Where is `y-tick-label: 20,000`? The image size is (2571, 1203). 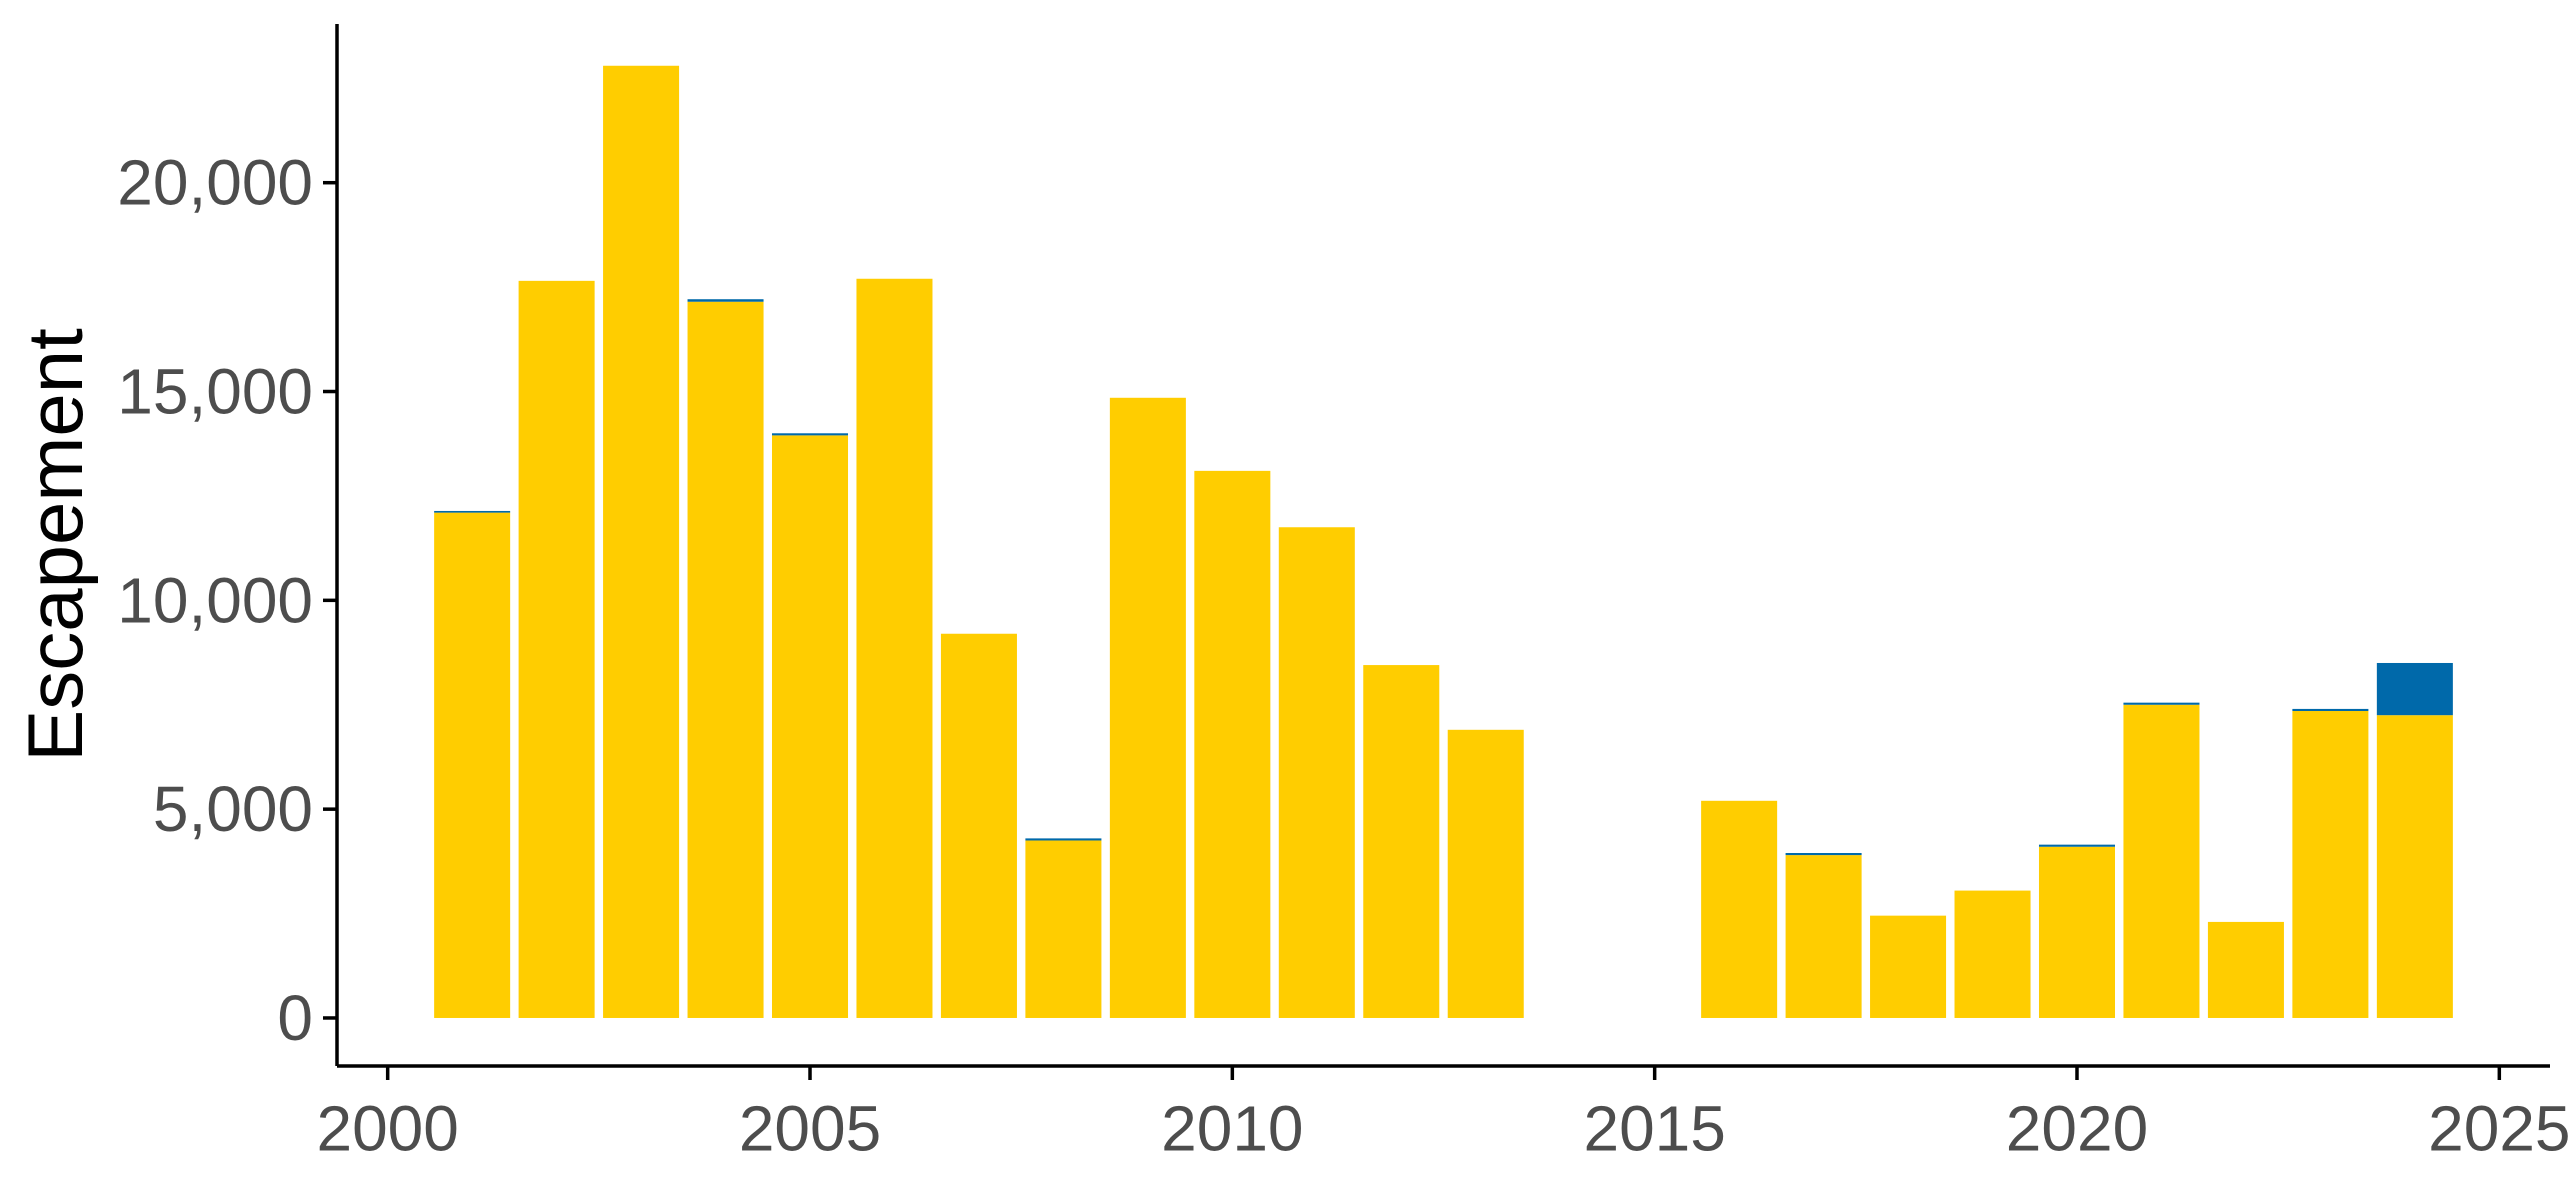 y-tick-label: 20,000 is located at coordinates (215, 183).